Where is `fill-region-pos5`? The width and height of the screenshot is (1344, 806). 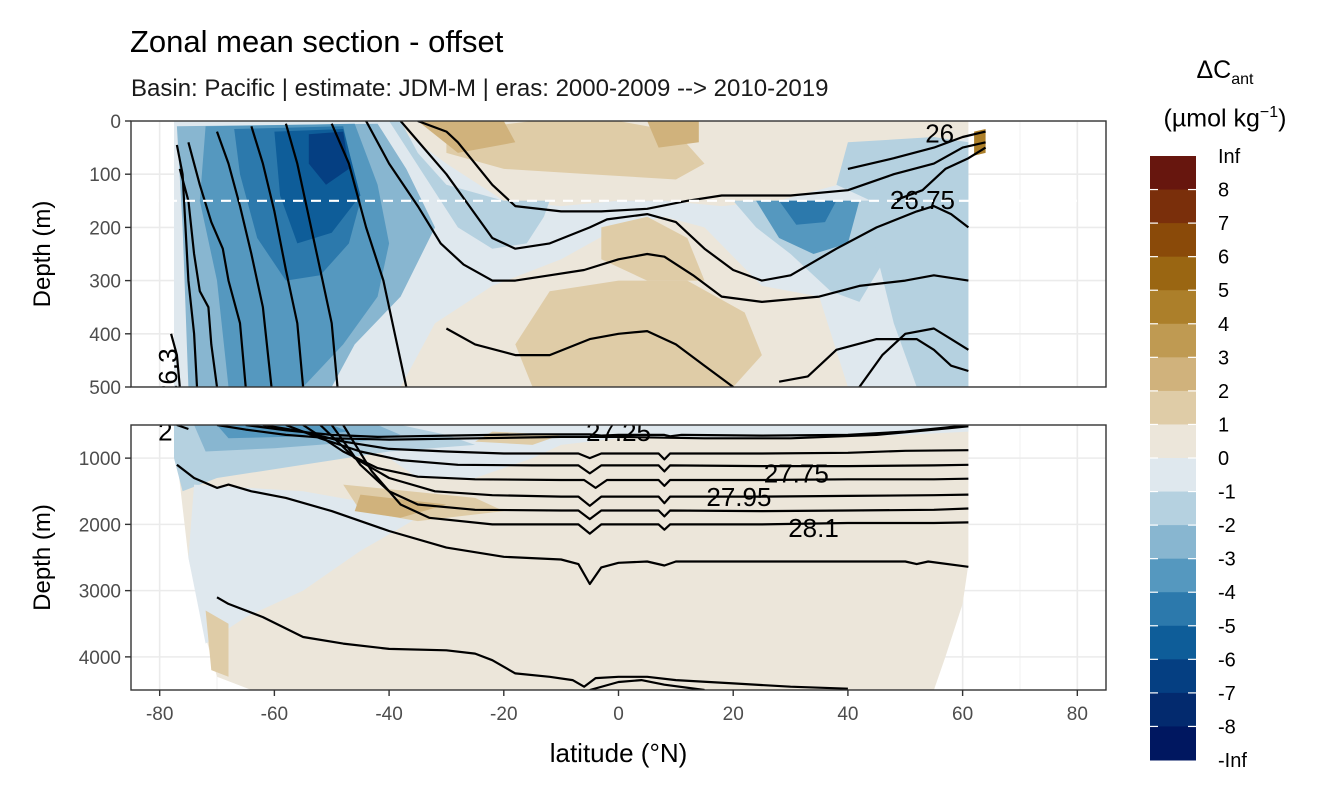
fill-region-pos5 is located at coordinates (673, 134).